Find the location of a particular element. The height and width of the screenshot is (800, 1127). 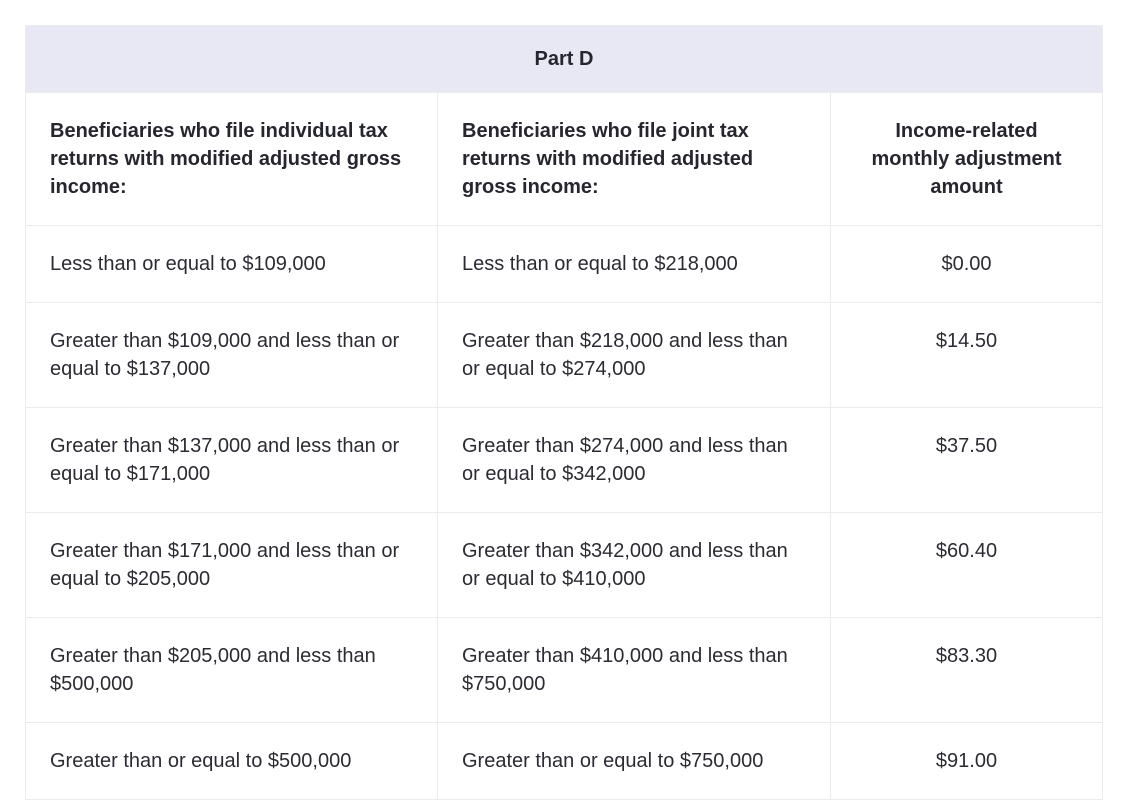

caption-row: Part D is located at coordinates (564, 59).